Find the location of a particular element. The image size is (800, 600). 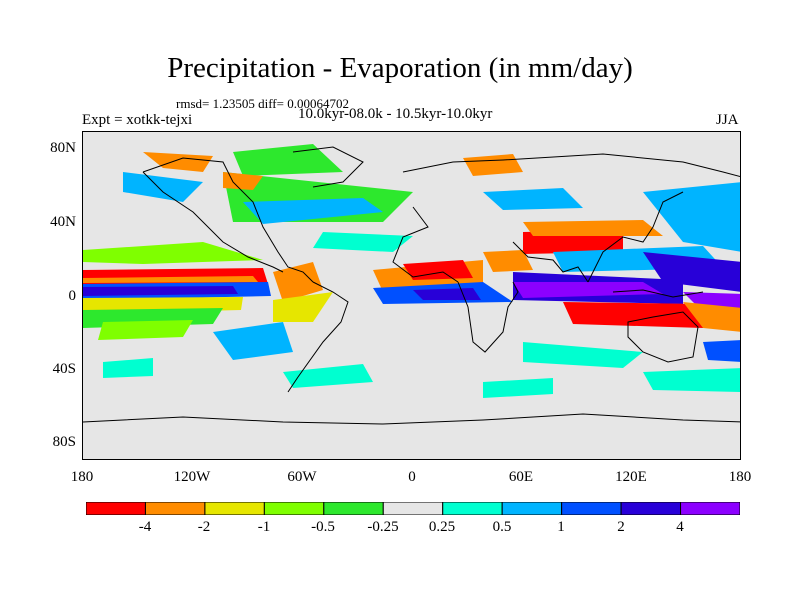

colorbar-label: 0.5 is located at coordinates (502, 527).